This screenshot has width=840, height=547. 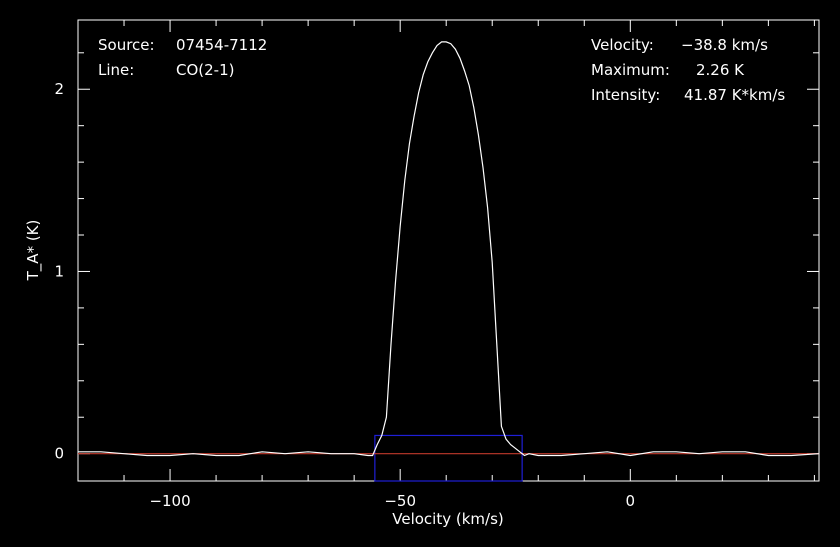 I want to click on y-tick-label: 1, so click(x=59, y=271).